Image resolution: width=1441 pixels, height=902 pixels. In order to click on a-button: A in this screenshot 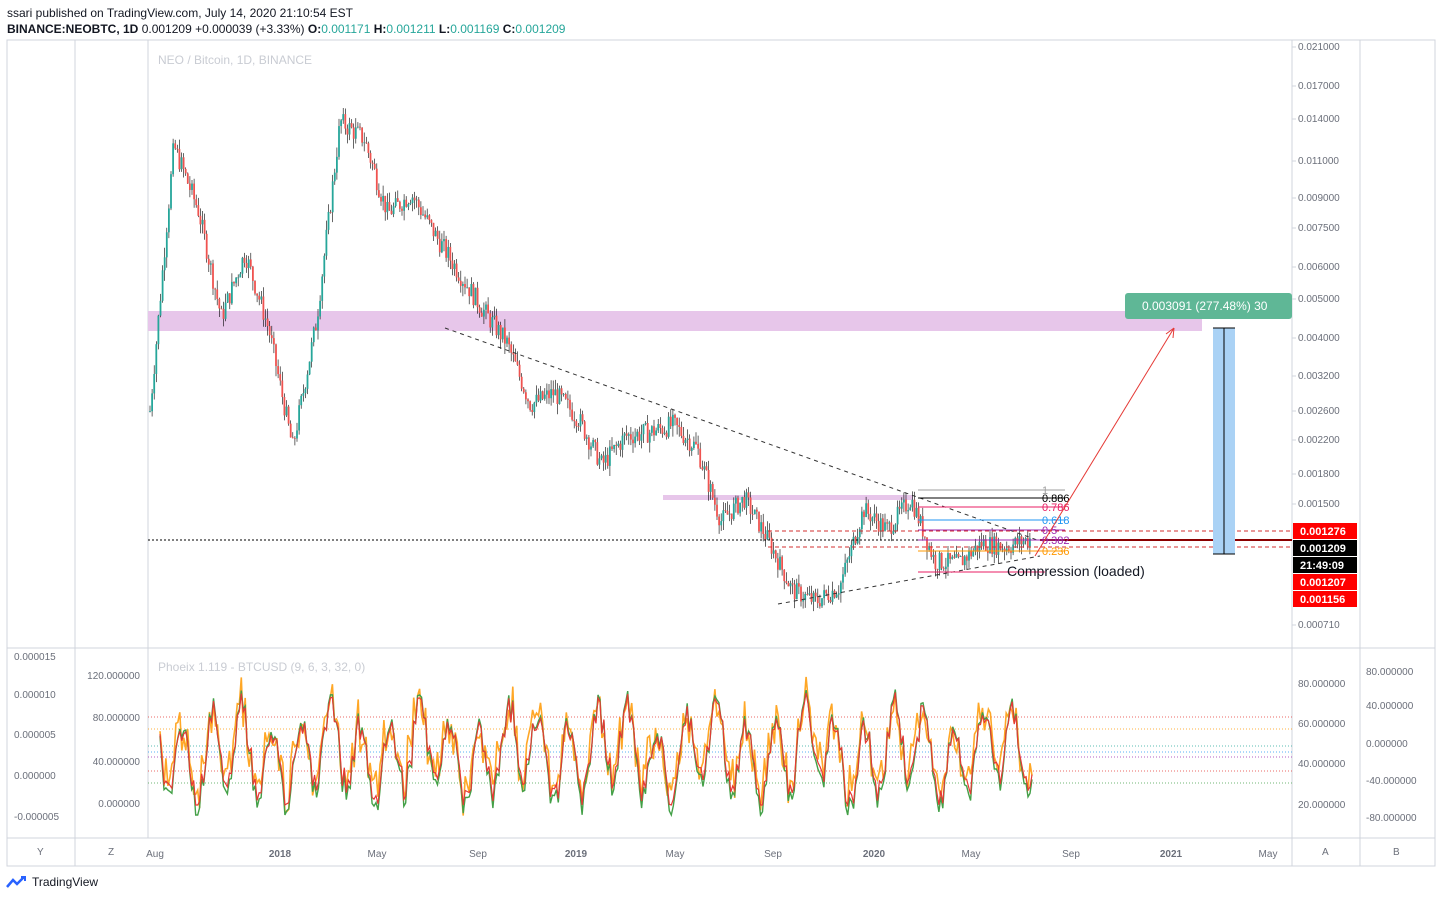, I will do `click(1325, 852)`.